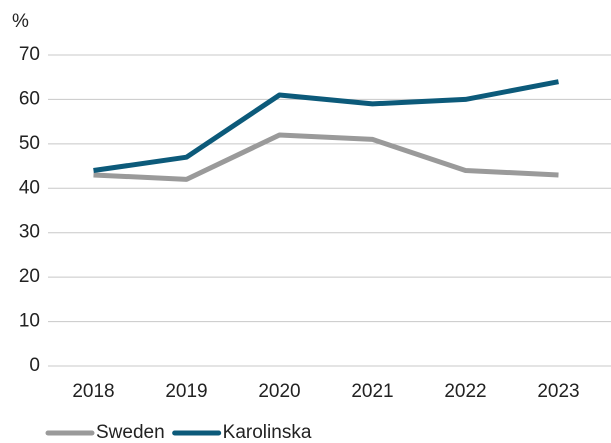  Describe the element at coordinates (20, 21) in the screenshot. I see `y-axis-label: %` at that location.